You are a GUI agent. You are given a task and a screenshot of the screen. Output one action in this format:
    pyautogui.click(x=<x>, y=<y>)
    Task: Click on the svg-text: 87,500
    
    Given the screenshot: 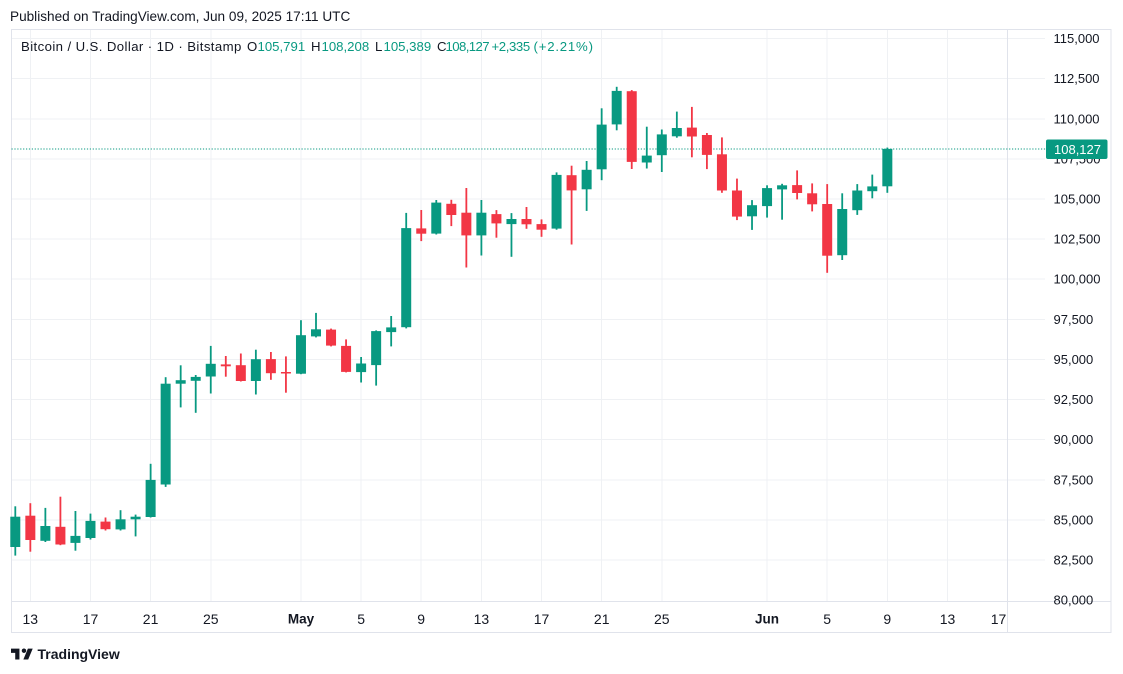 What is the action you would take?
    pyautogui.click(x=1074, y=479)
    